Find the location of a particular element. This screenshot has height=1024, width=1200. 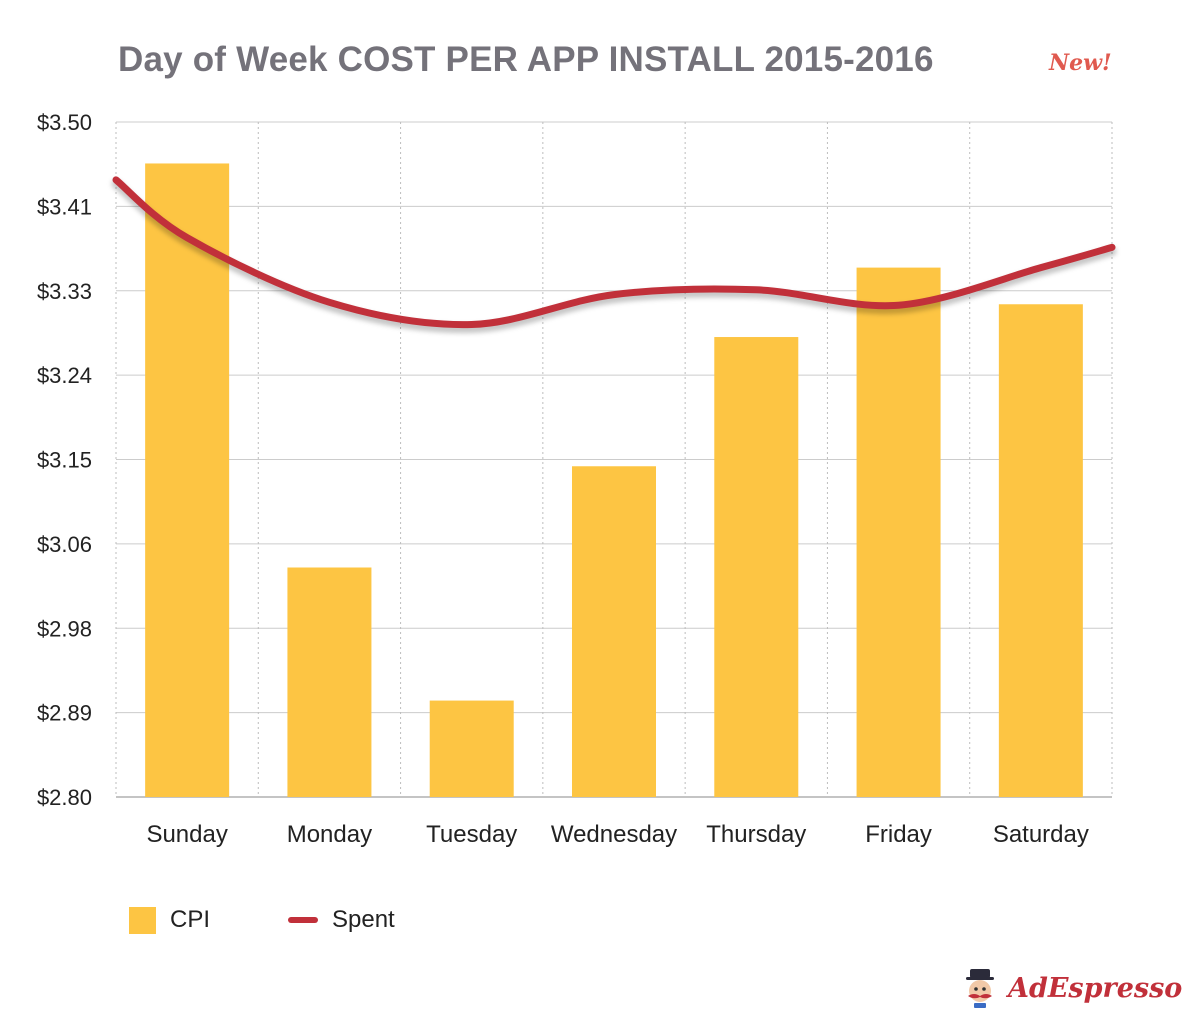

cpi-swatch is located at coordinates (142, 920).